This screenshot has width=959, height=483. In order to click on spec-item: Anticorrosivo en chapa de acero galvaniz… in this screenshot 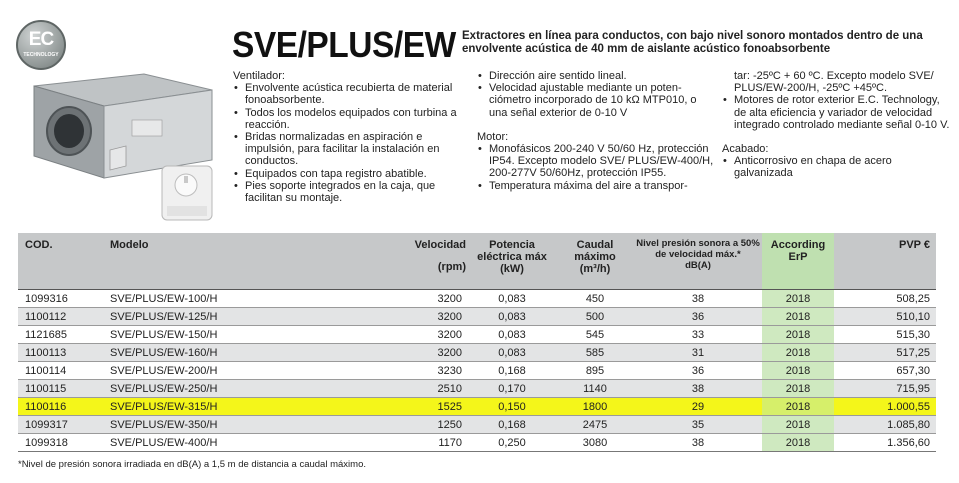, I will do `click(837, 167)`.